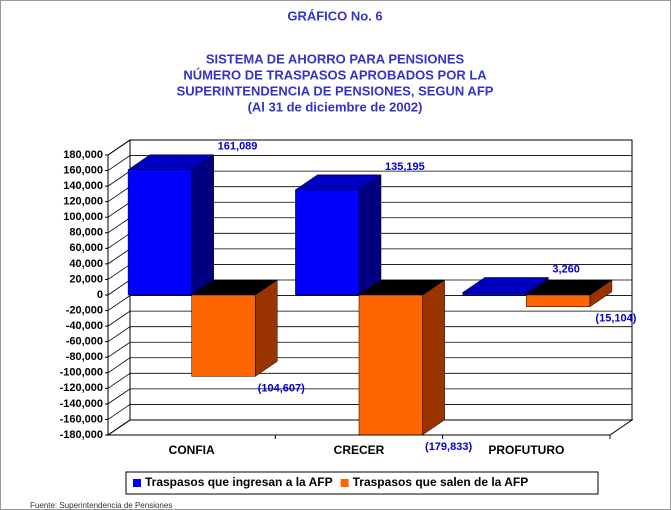  Describe the element at coordinates (81, 388) in the screenshot. I see `y-tick-label: -120,000` at that location.